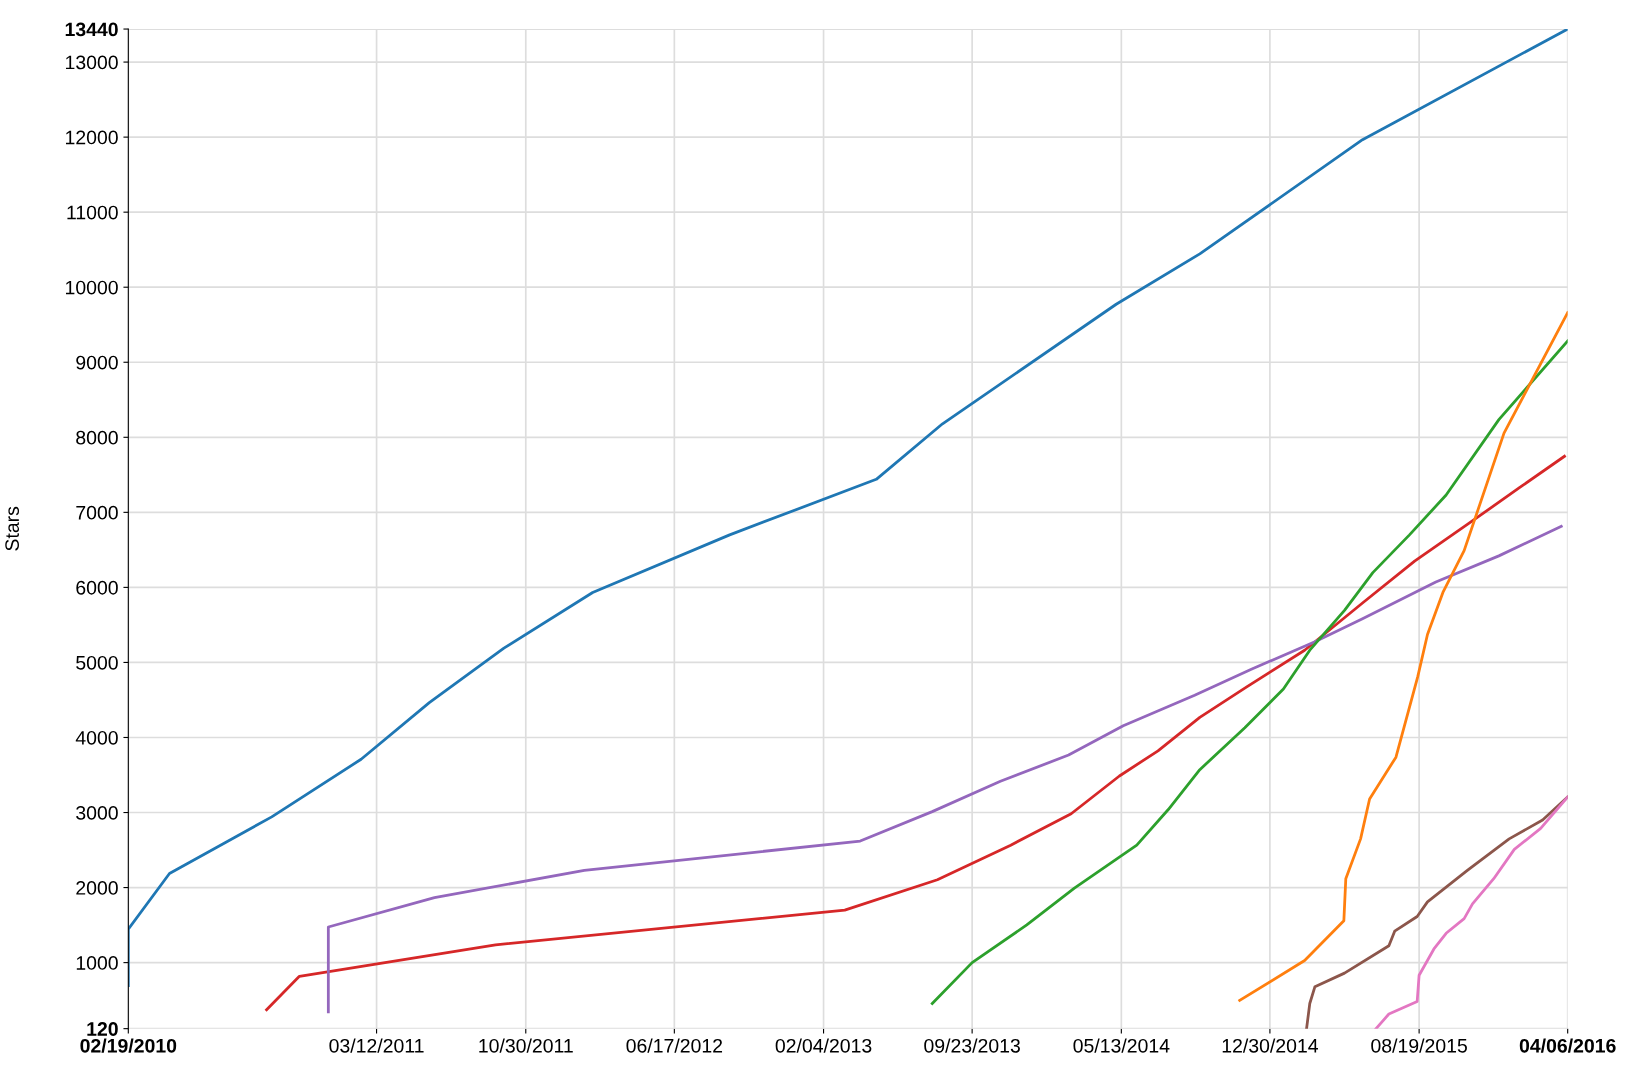  Describe the element at coordinates (1419, 1045) in the screenshot. I see `x-tick-label: 08/19/2015` at that location.